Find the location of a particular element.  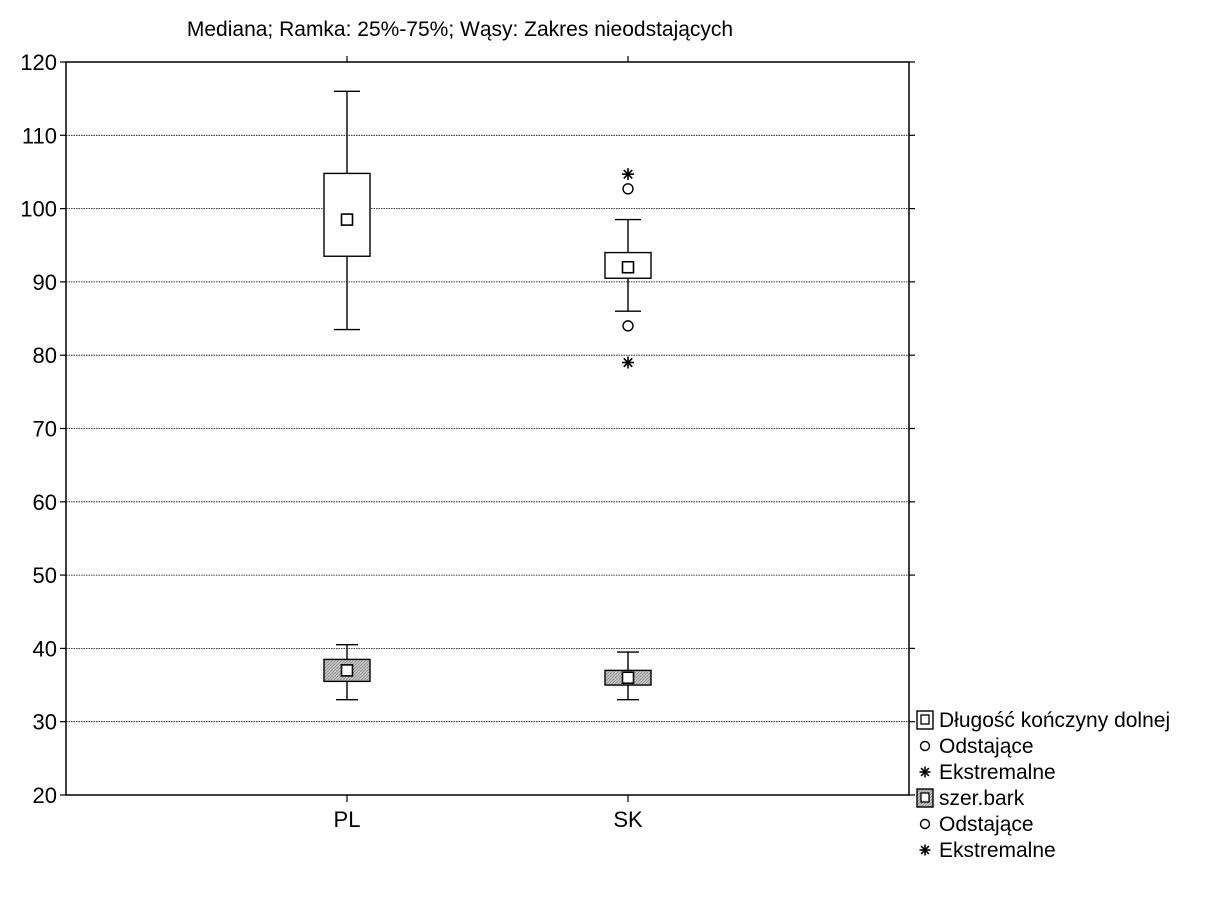

box-dugokoczynydolnej-sk is located at coordinates (628, 268).